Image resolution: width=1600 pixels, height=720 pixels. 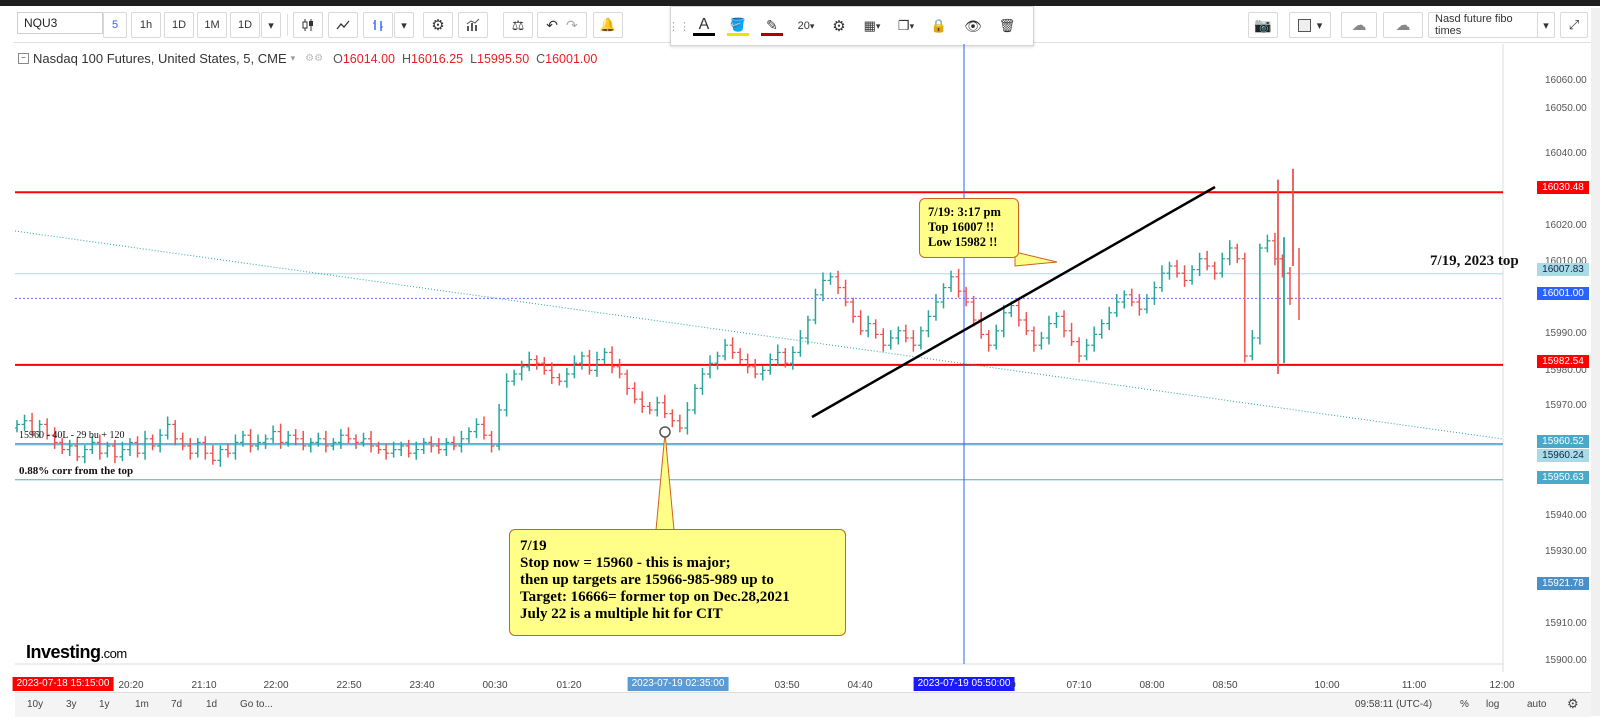 I want to click on settings-button: ⚙, so click(x=438, y=25).